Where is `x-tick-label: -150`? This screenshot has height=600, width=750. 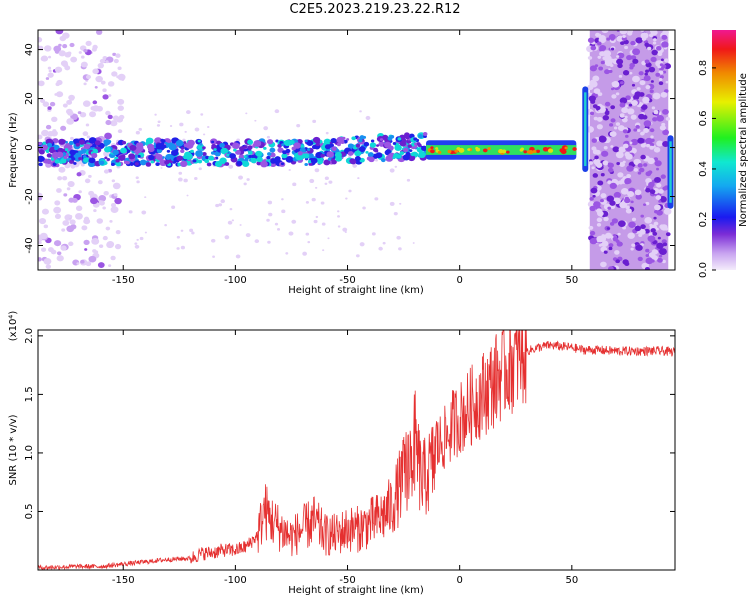
x-tick-label: -150 is located at coordinates (123, 280).